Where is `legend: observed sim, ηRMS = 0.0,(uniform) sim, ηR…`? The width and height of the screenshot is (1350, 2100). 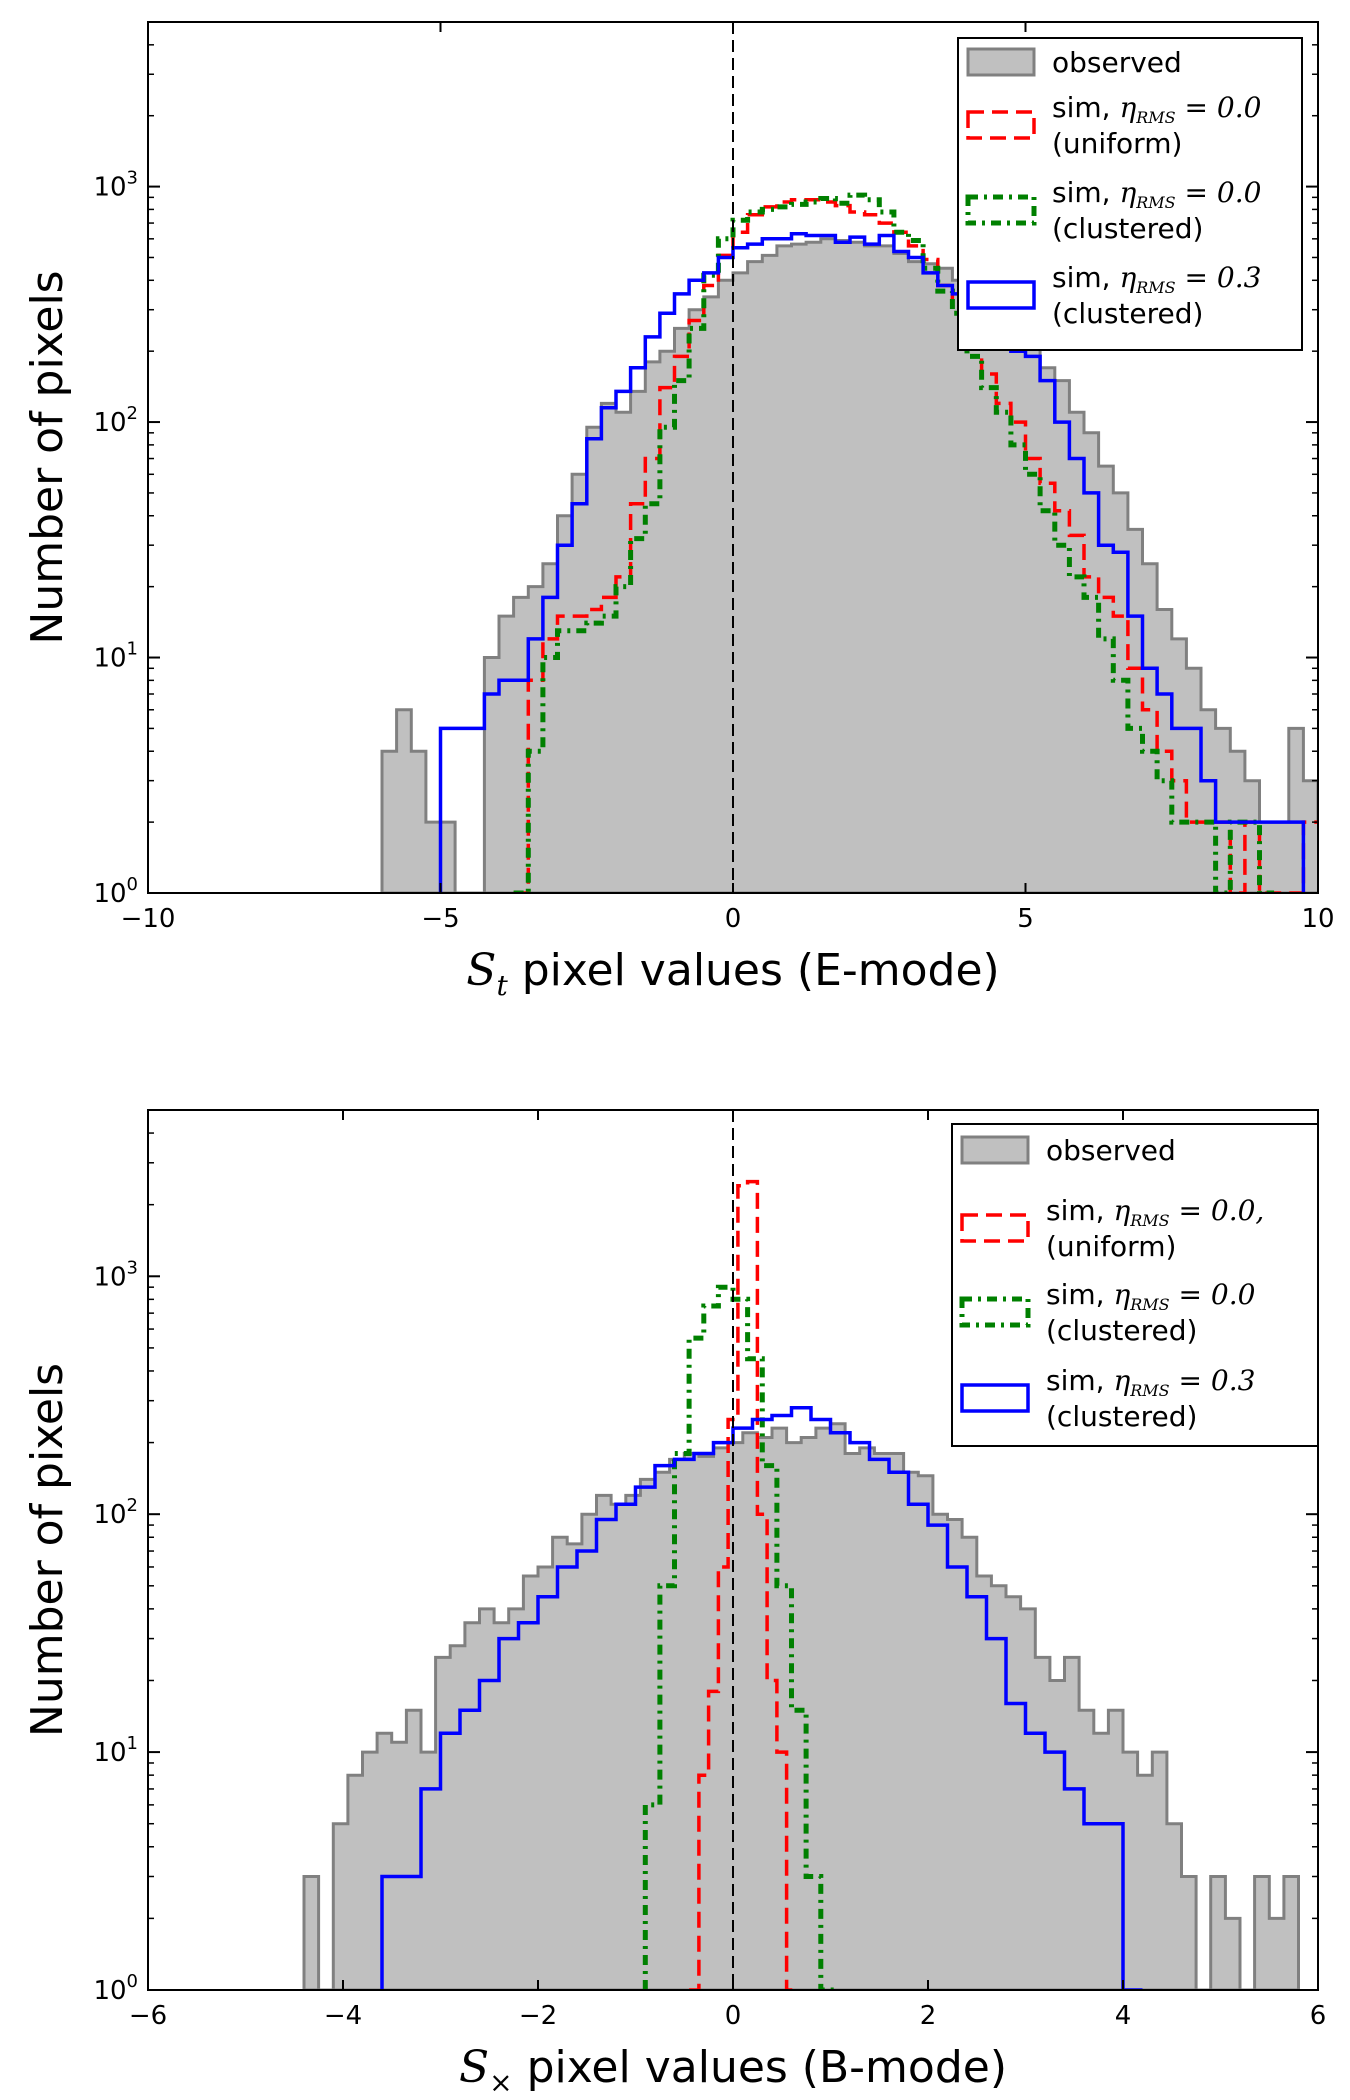 legend: observed sim, ηRMS = 0.0,(uniform) sim, ηR… is located at coordinates (1135, 1285).